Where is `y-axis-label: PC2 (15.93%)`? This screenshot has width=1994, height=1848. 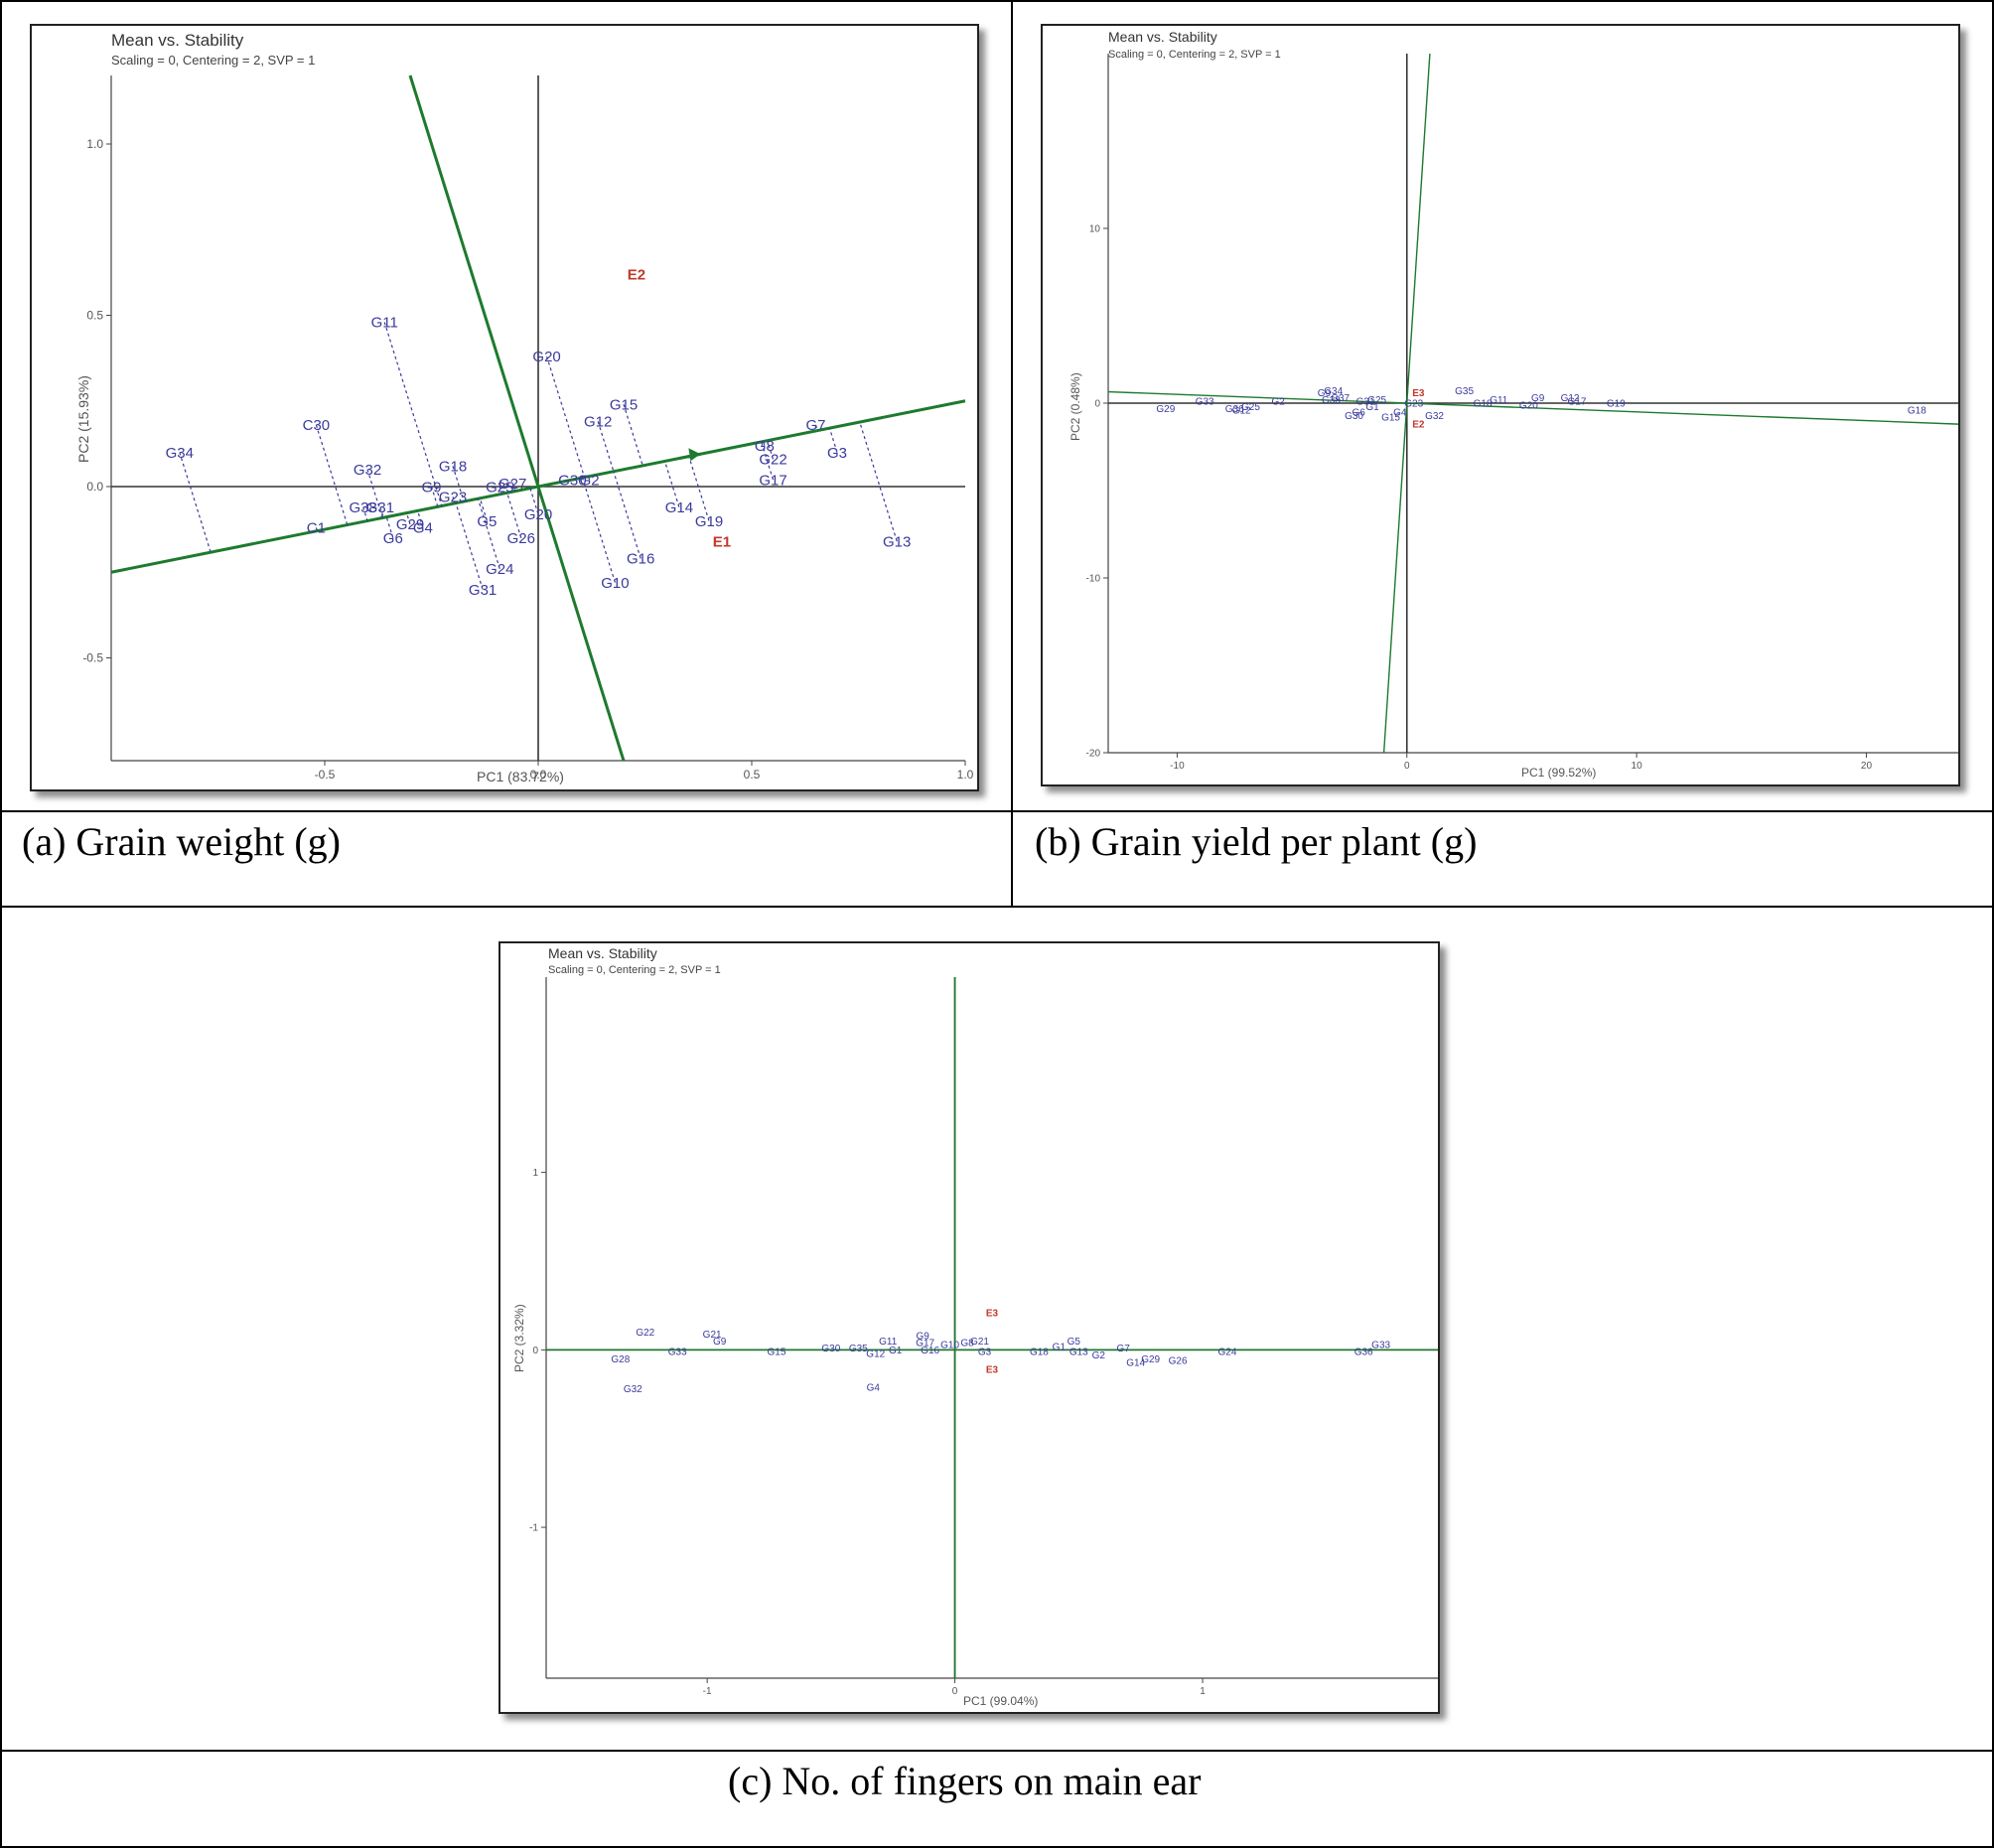 y-axis-label: PC2 (15.93%) is located at coordinates (83, 419).